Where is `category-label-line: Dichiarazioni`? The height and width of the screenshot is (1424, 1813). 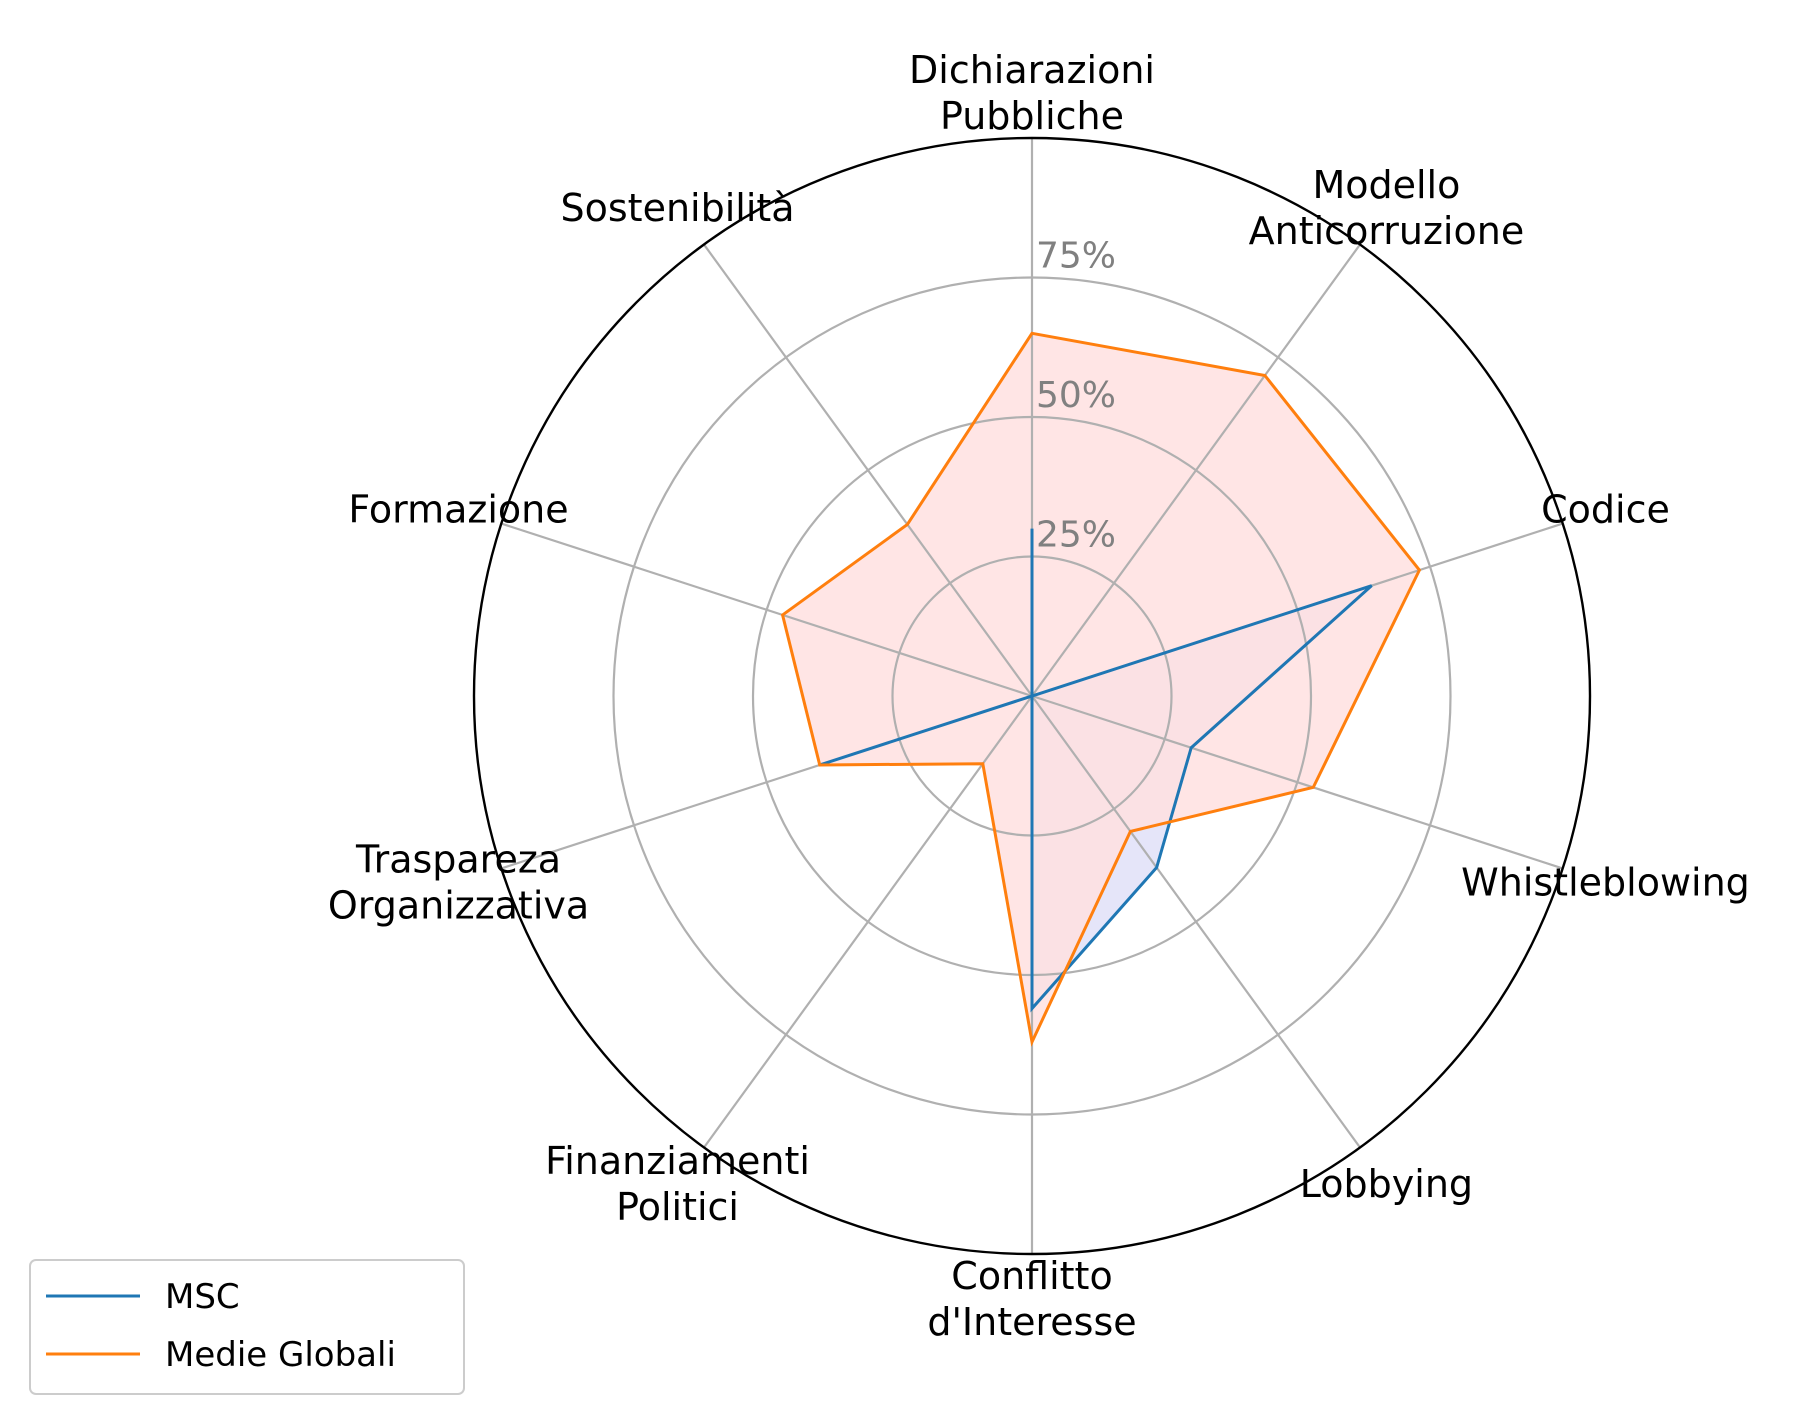
category-label-line: Dichiarazioni is located at coordinates (1032, 70).